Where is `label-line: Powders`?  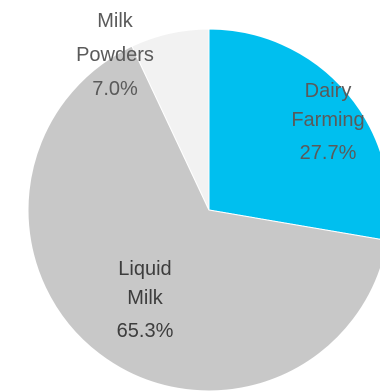
label-line: Powders is located at coordinates (115, 55).